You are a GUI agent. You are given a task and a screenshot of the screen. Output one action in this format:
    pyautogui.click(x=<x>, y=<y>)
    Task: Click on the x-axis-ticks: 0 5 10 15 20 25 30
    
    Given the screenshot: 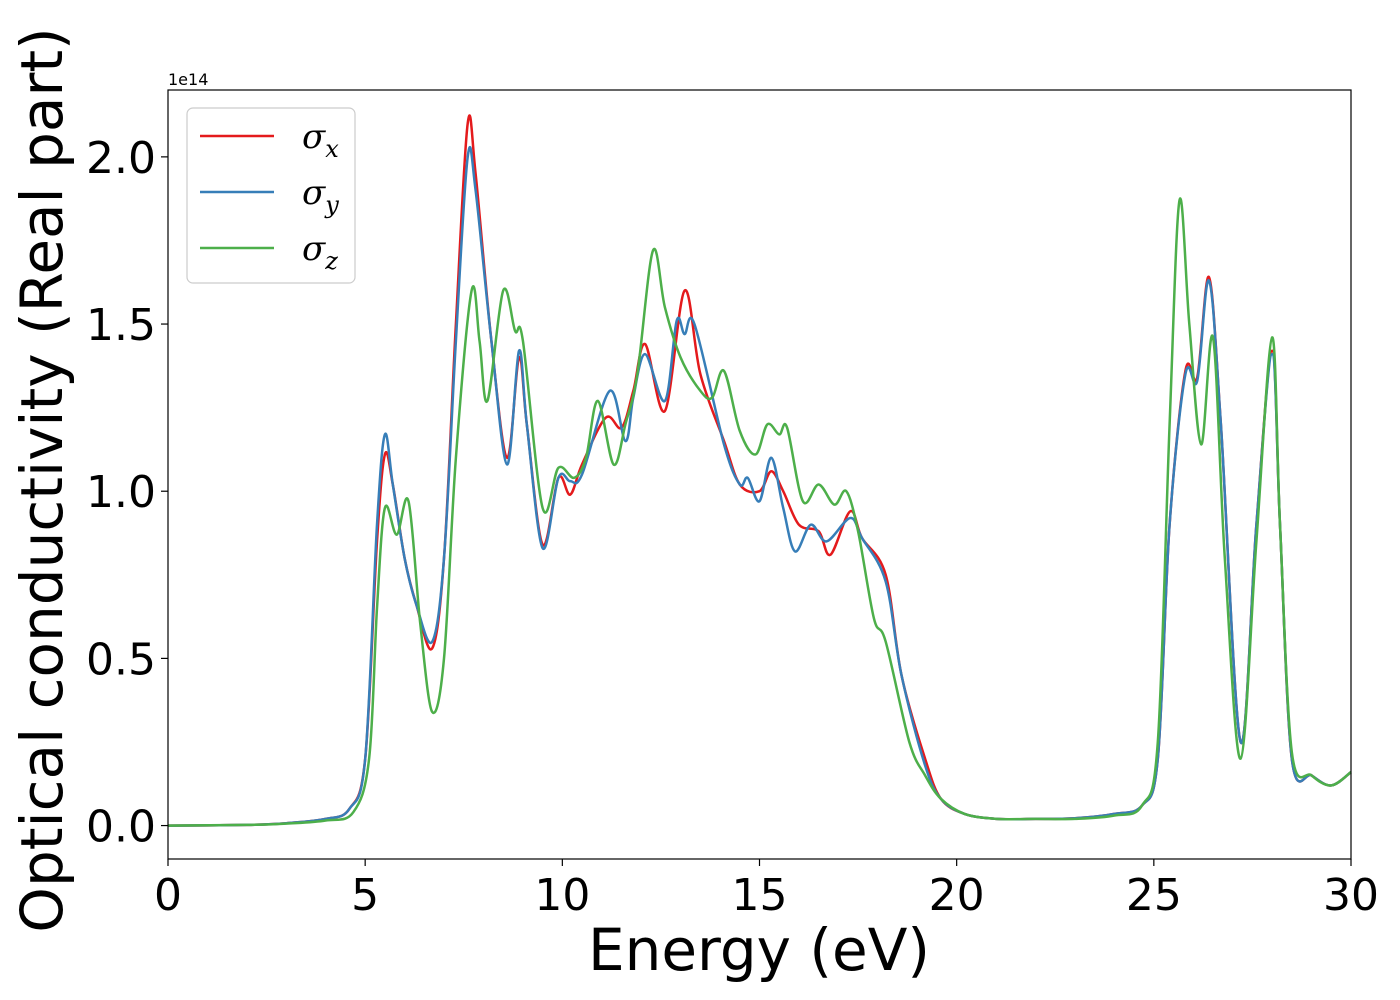 What is the action you would take?
    pyautogui.click(x=766, y=890)
    